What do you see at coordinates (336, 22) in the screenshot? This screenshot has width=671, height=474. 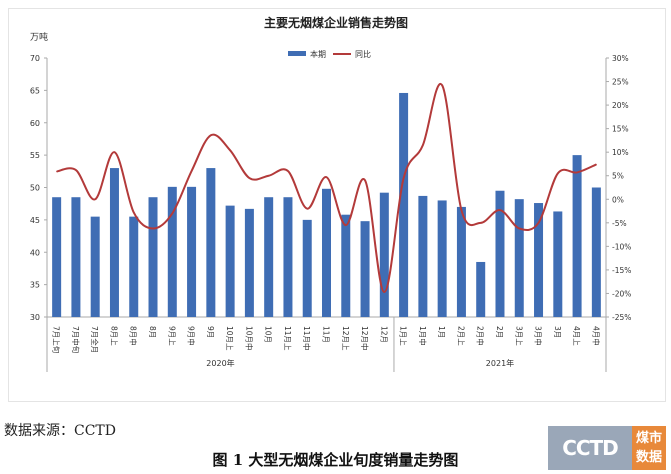 I see `chart-title: 主要无烟煤企业销售走势图` at bounding box center [336, 22].